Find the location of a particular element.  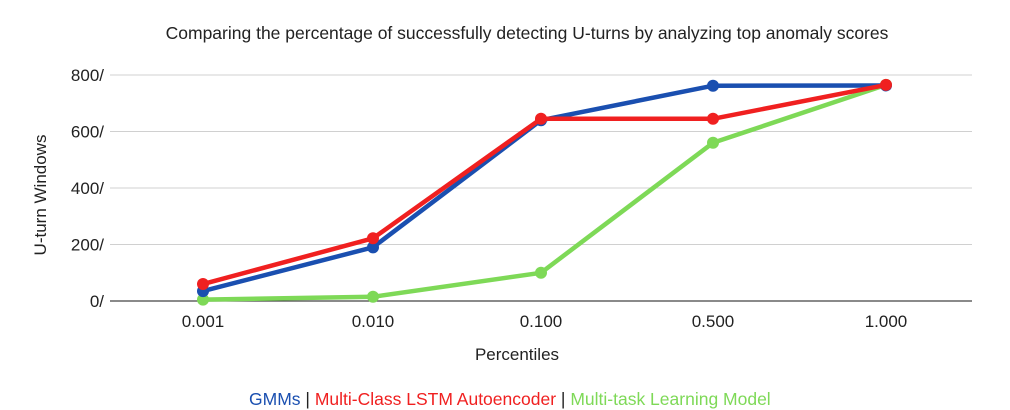

y-axis-label: U-turn Windows is located at coordinates (40, 195).